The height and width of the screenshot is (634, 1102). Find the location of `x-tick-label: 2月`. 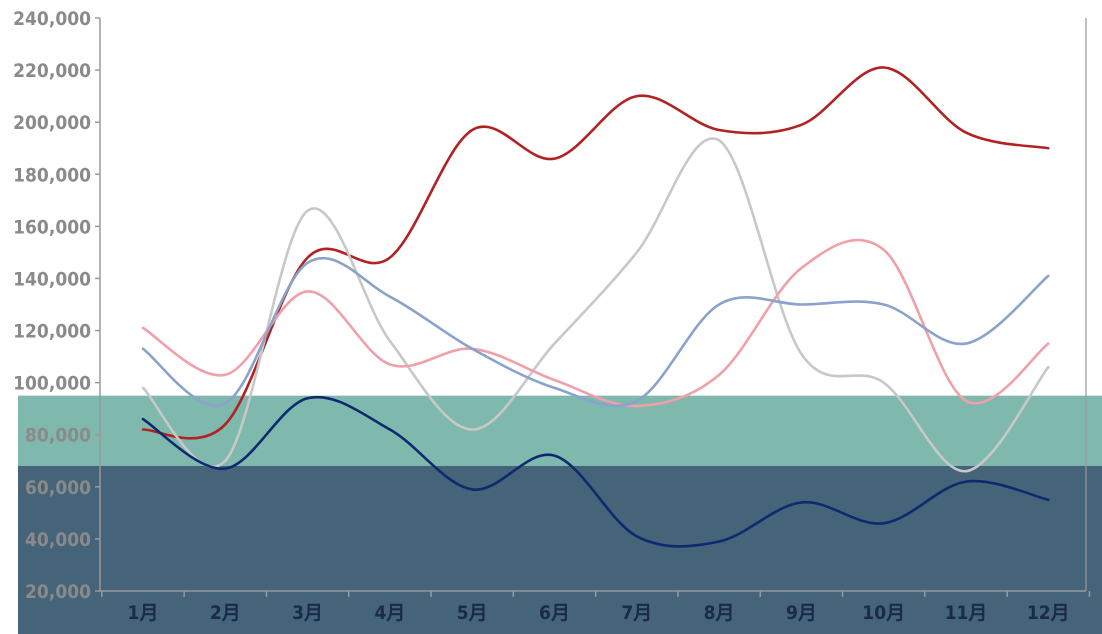

x-tick-label: 2月 is located at coordinates (225, 613).